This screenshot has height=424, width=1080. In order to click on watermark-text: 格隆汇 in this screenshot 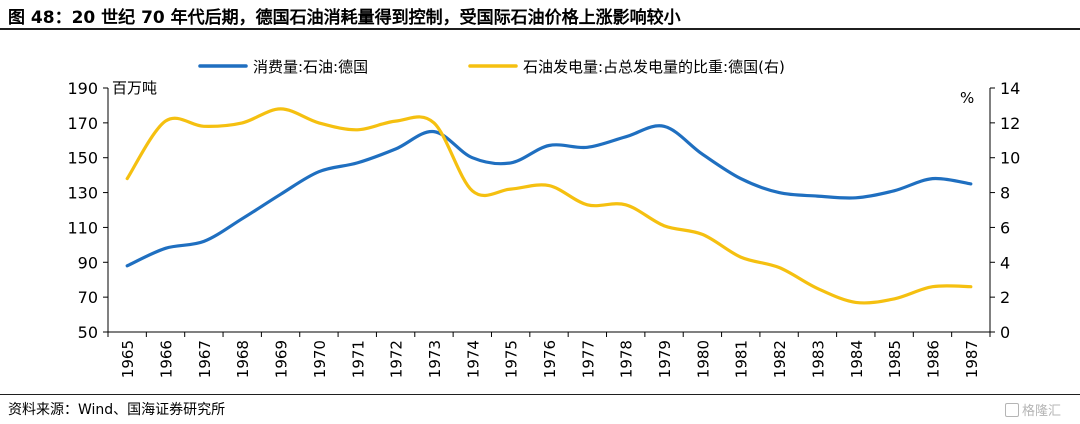, I will do `click(1042, 411)`.